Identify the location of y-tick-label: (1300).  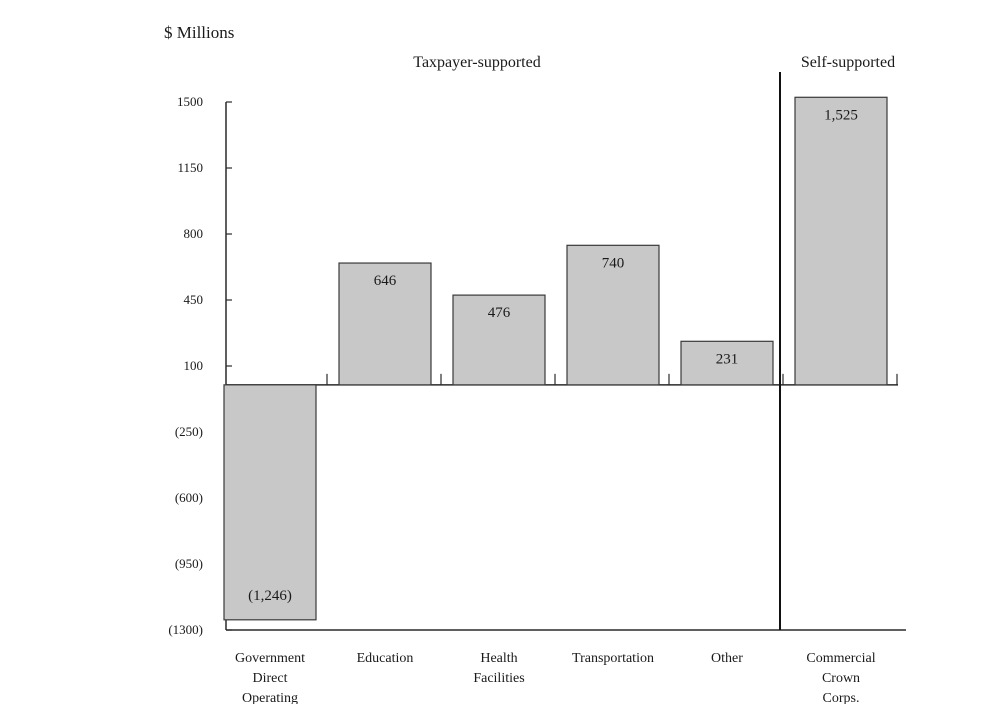
(185, 629).